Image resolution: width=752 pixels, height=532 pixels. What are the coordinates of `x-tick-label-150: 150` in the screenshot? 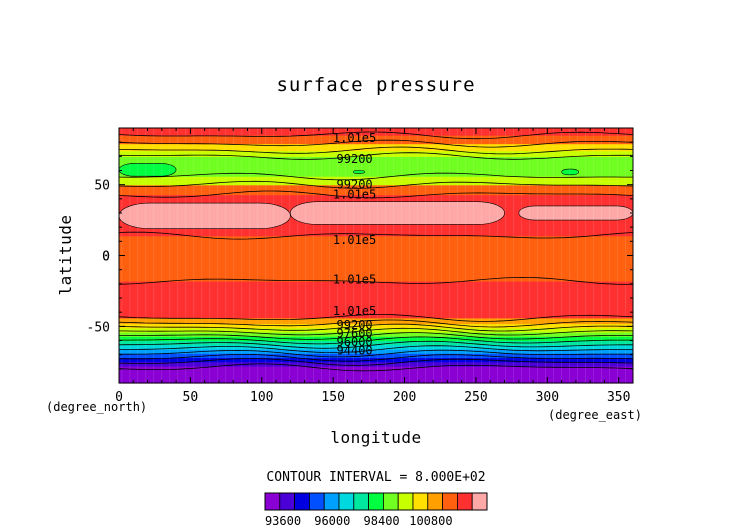 It's located at (332, 397).